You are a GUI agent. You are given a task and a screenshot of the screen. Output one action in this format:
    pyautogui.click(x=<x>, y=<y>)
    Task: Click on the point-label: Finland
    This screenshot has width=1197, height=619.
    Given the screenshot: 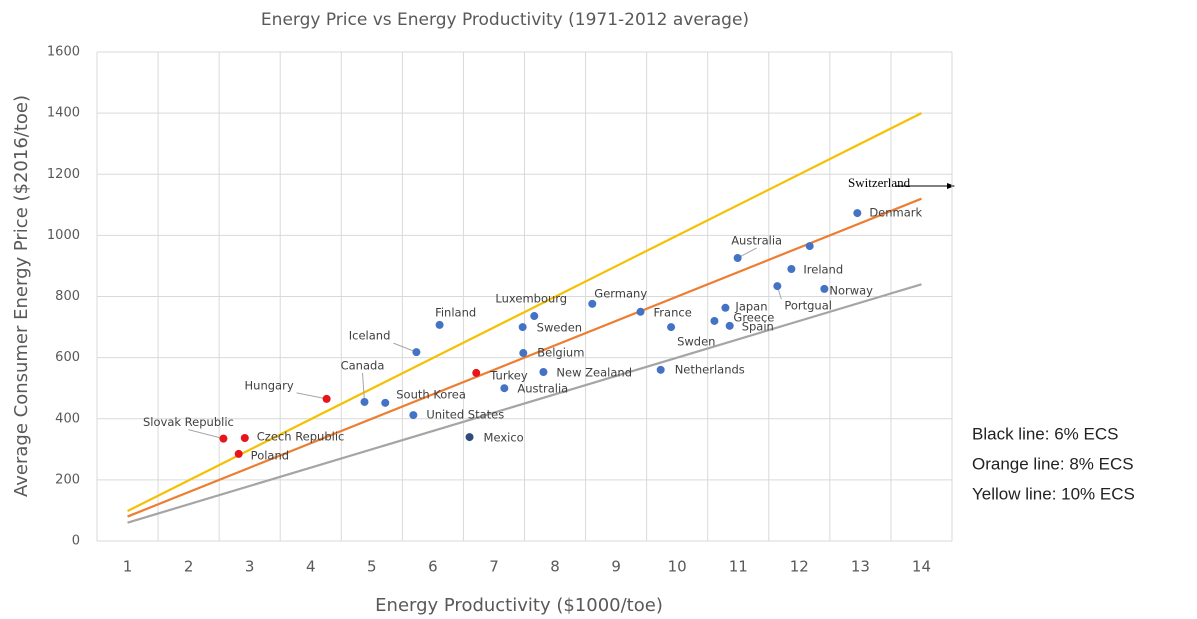 What is the action you would take?
    pyautogui.click(x=455, y=312)
    